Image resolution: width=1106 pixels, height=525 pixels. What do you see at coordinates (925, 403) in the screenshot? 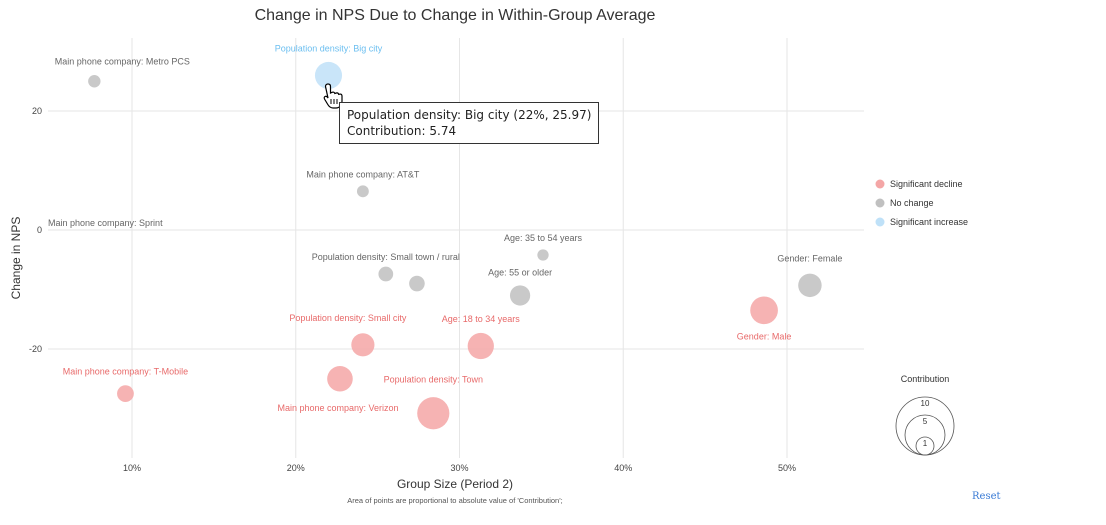
I see `size-legend-value: 10` at bounding box center [925, 403].